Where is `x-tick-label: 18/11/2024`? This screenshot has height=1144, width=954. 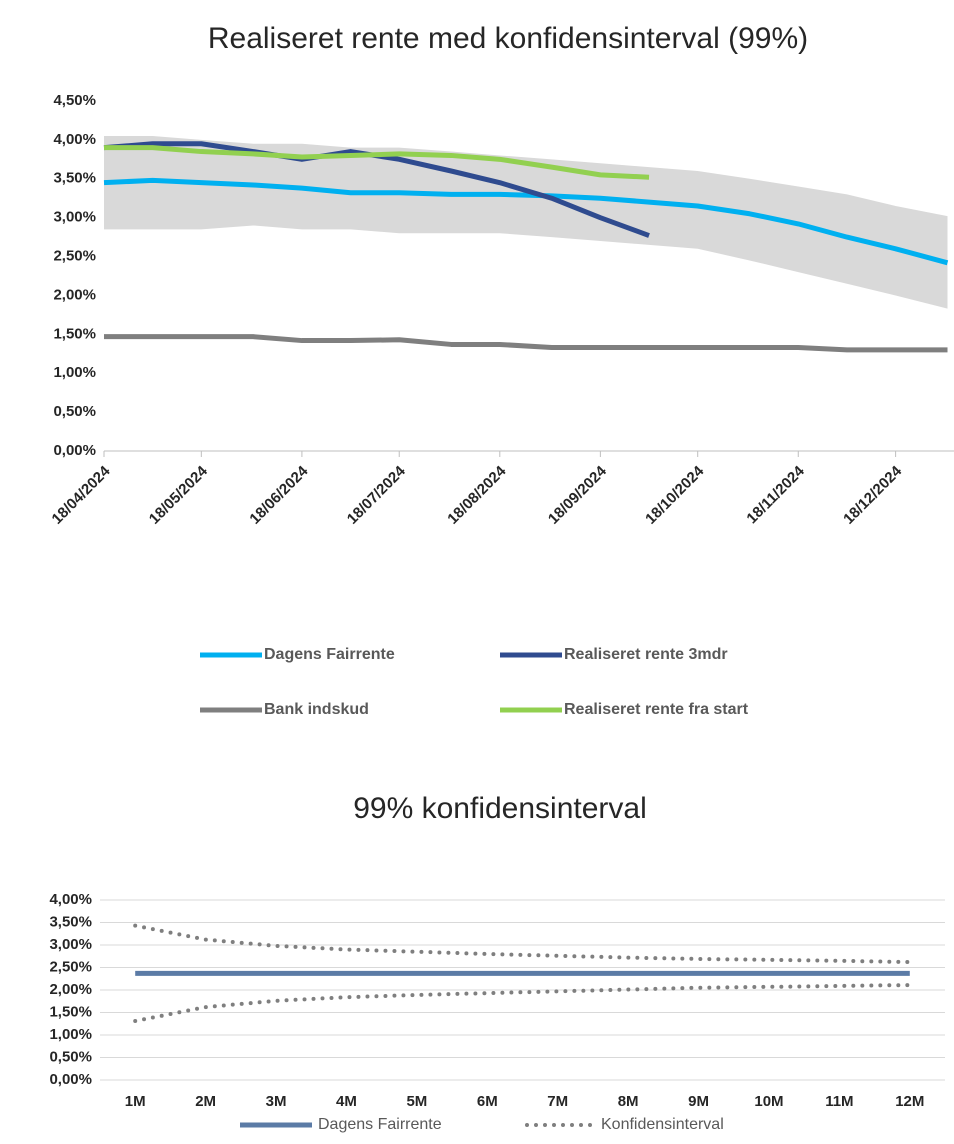 x-tick-label: 18/11/2024 is located at coordinates (775, 494).